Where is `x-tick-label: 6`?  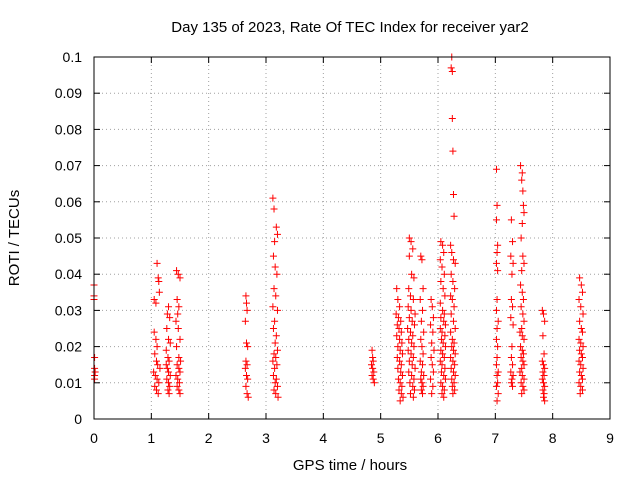 x-tick-label: 6 is located at coordinates (438, 438).